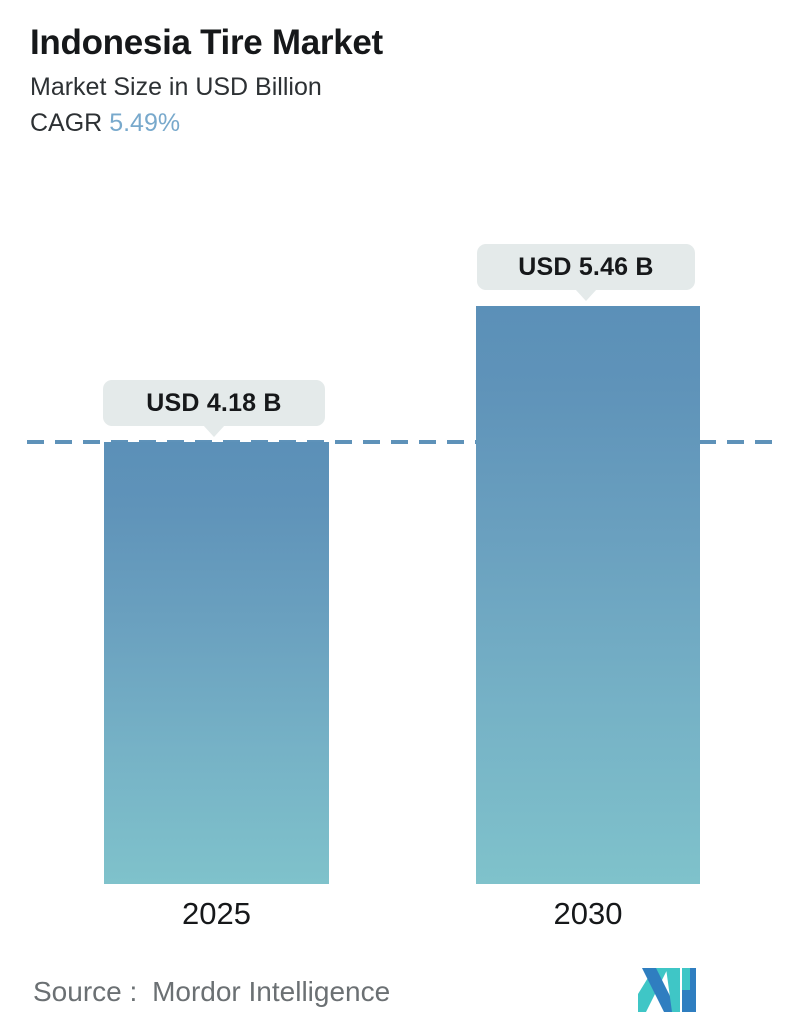 This screenshot has height=1034, width=796. I want to click on source-attribution: Source : Mordor Intelligence, so click(211, 992).